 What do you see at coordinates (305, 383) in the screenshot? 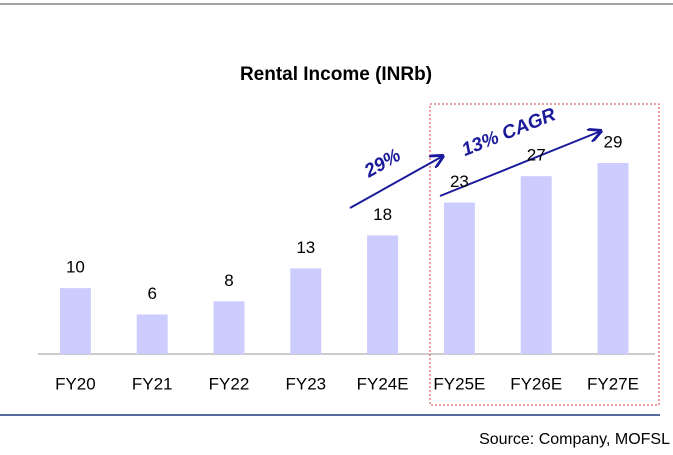
I see `x-tick-label: FY23` at bounding box center [305, 383].